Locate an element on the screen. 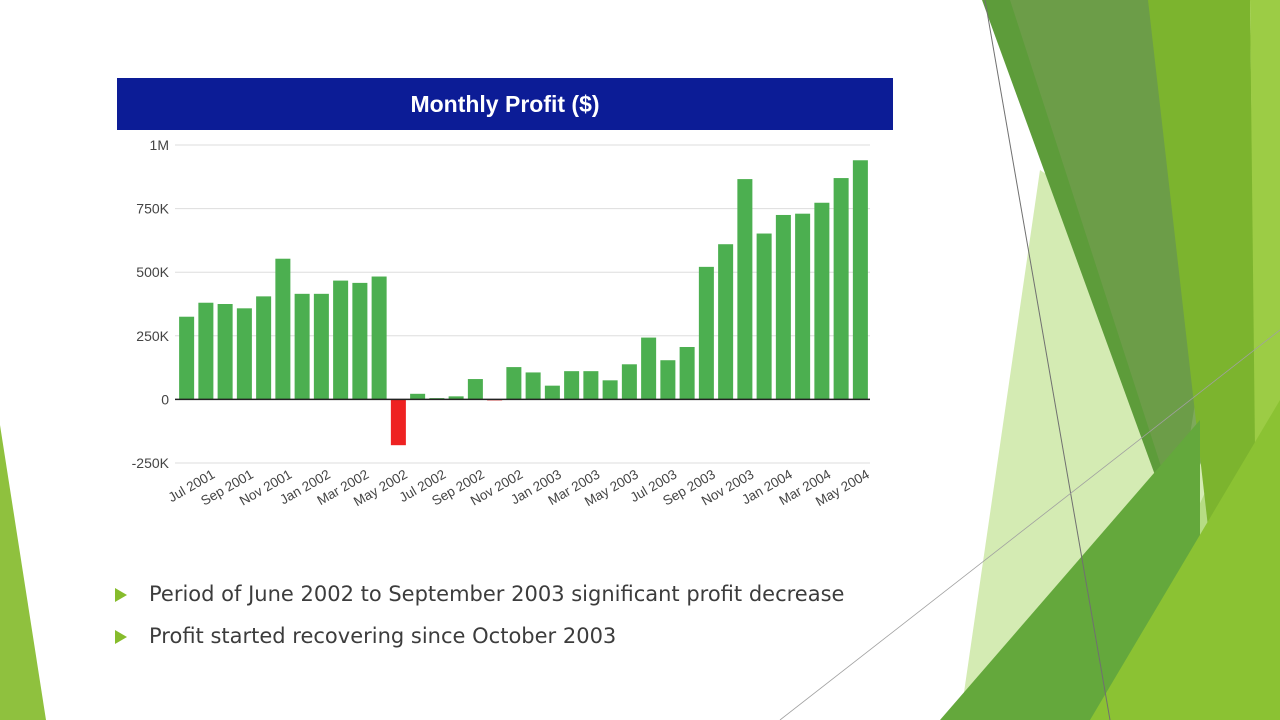  decor-left-green-sliver is located at coordinates (23, 572).